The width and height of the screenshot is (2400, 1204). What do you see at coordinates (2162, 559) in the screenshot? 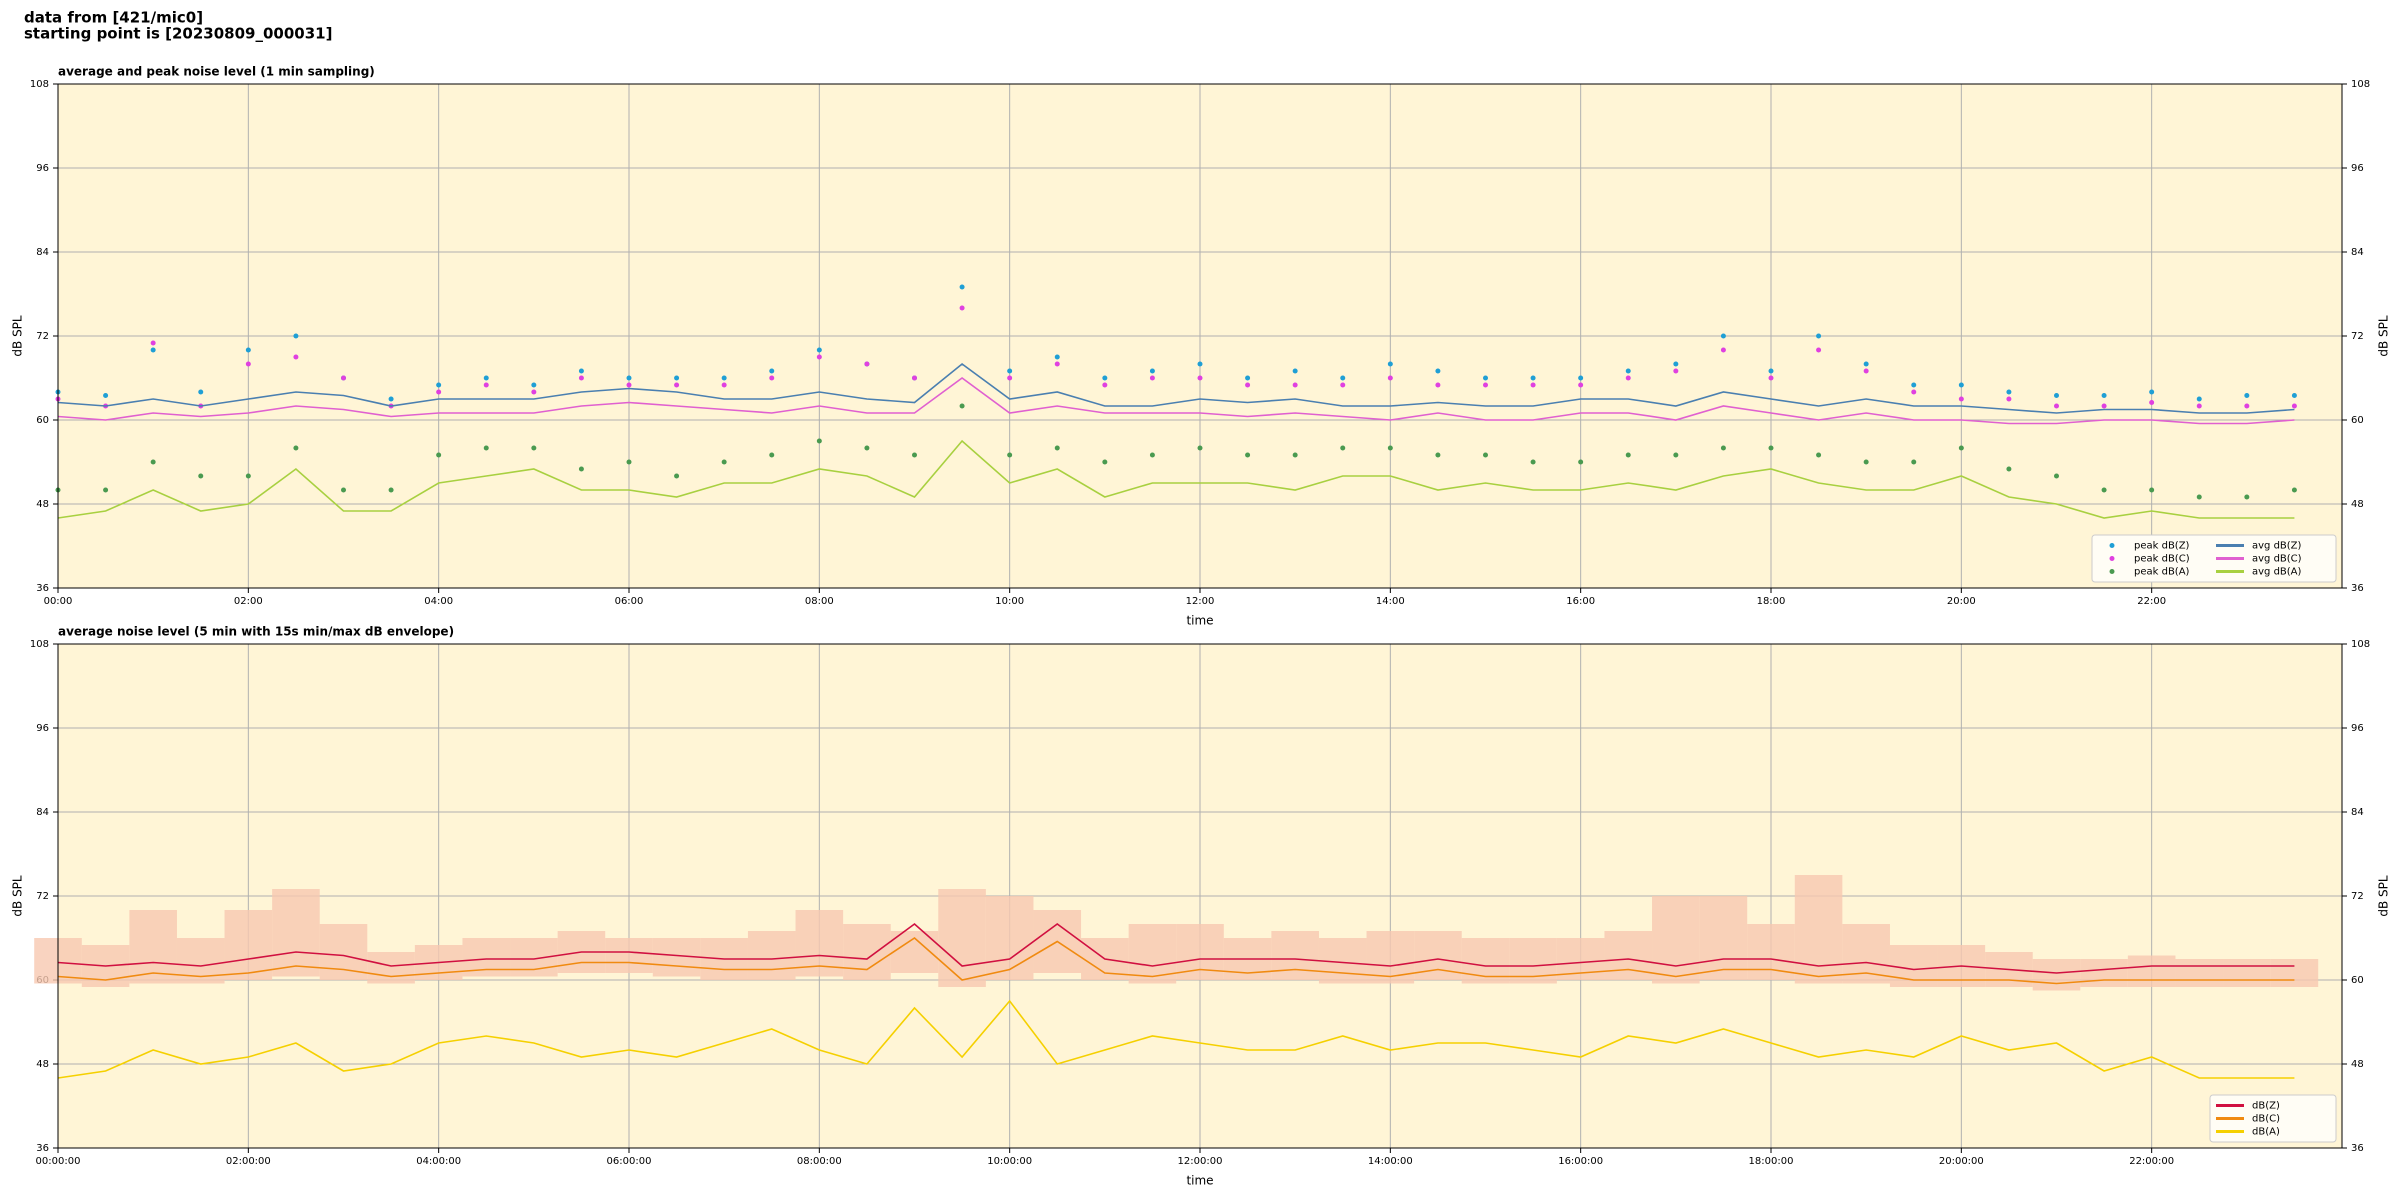
I see `legend-label: peak dB(C)` at bounding box center [2162, 559].